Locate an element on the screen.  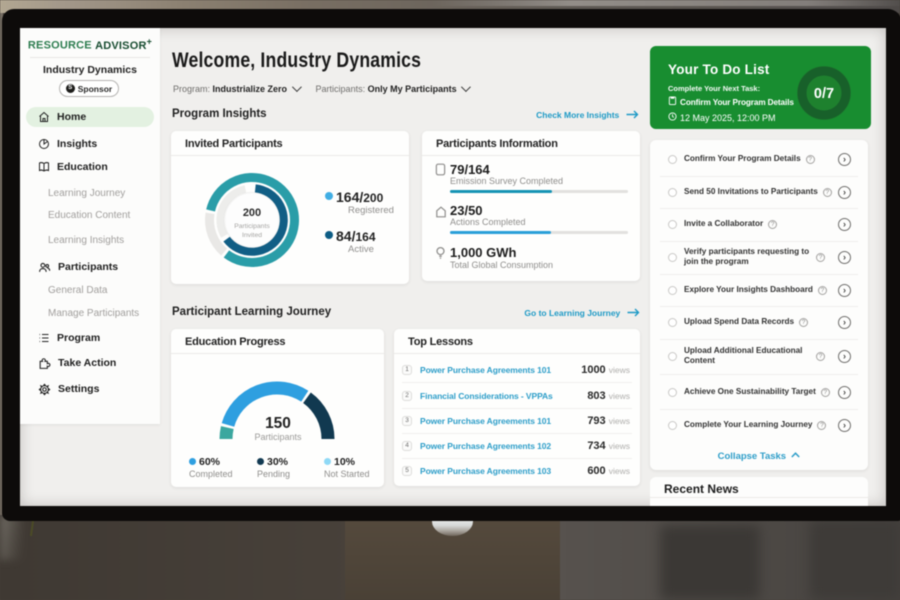
svg-text: 200 is located at coordinates (252, 213).